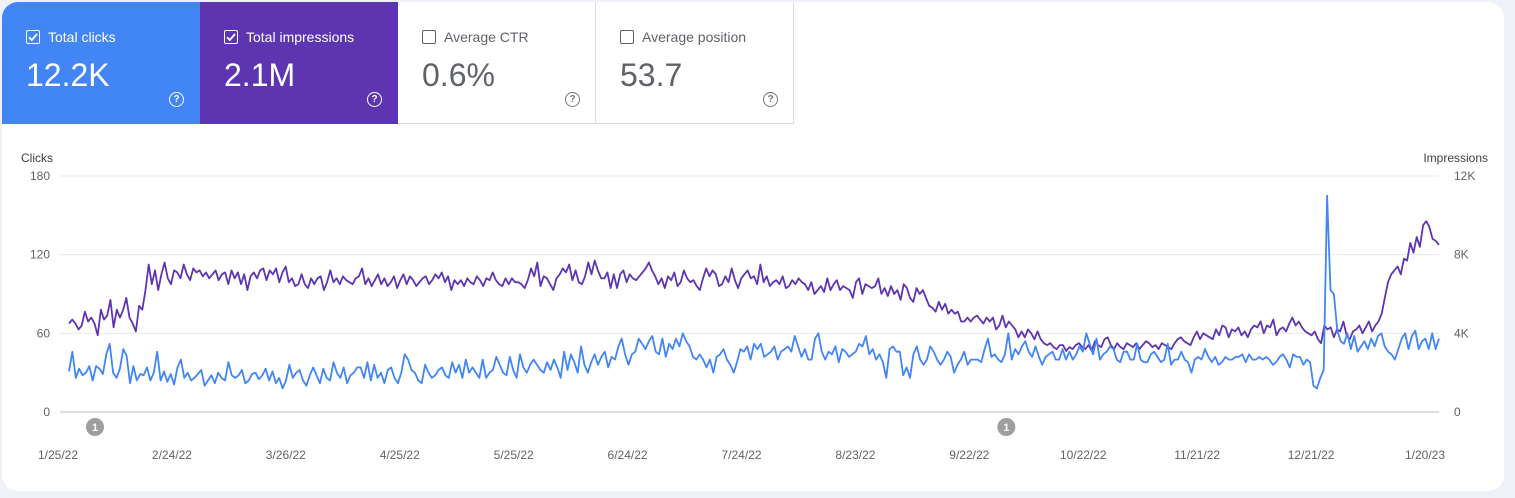  I want to click on right-tick-label: 12K, so click(1464, 176).